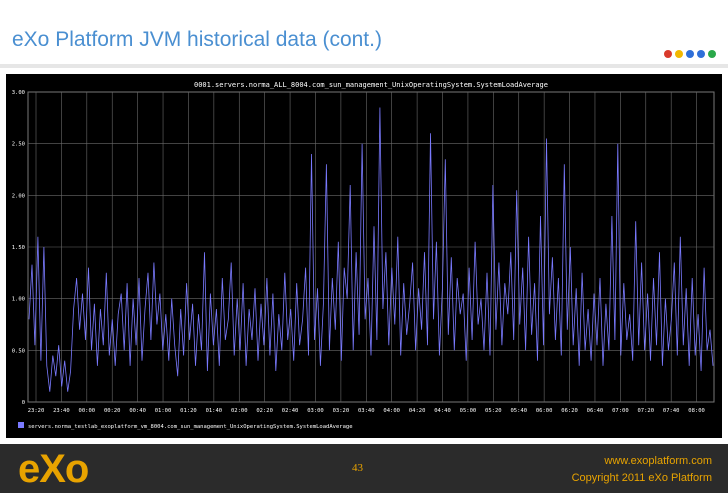 The height and width of the screenshot is (493, 728). I want to click on x-tick-label: 05:40, so click(518, 411).